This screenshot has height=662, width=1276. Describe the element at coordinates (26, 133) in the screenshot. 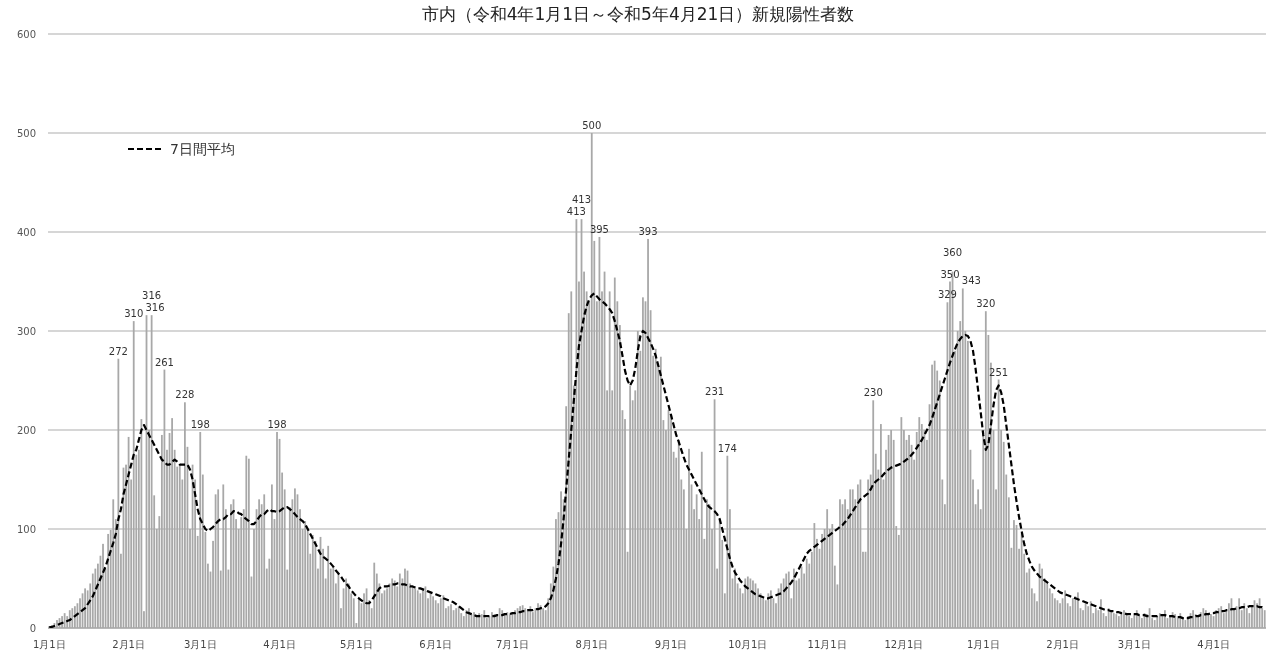

I see `y-tick-label: 500` at that location.